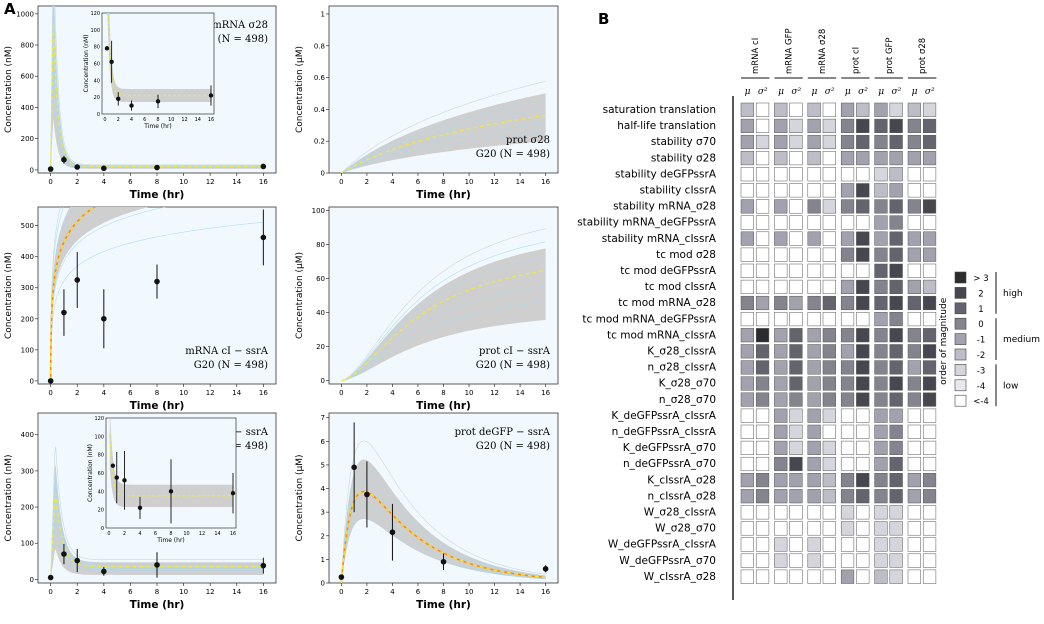 This screenshot has width=1044, height=624. What do you see at coordinates (960, 339) in the screenshot?
I see `legend-swatch` at bounding box center [960, 339].